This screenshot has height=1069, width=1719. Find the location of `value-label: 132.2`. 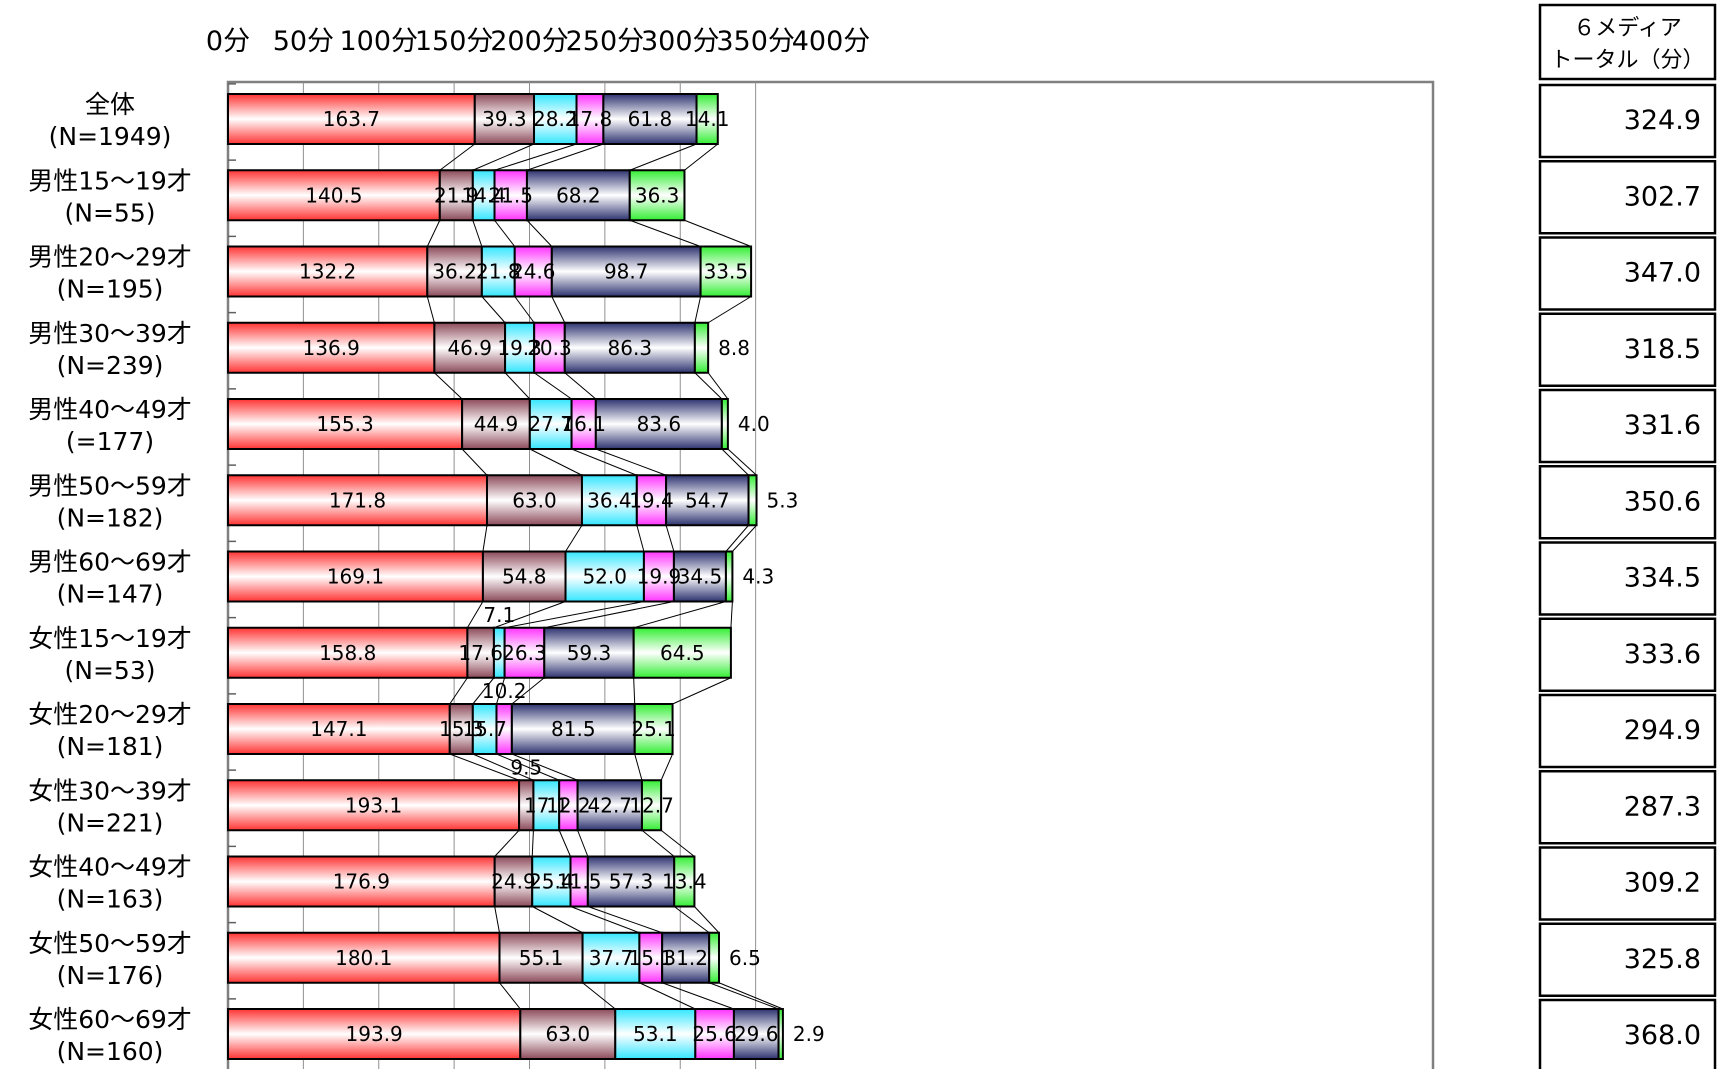

value-label: 132.2 is located at coordinates (327, 272).